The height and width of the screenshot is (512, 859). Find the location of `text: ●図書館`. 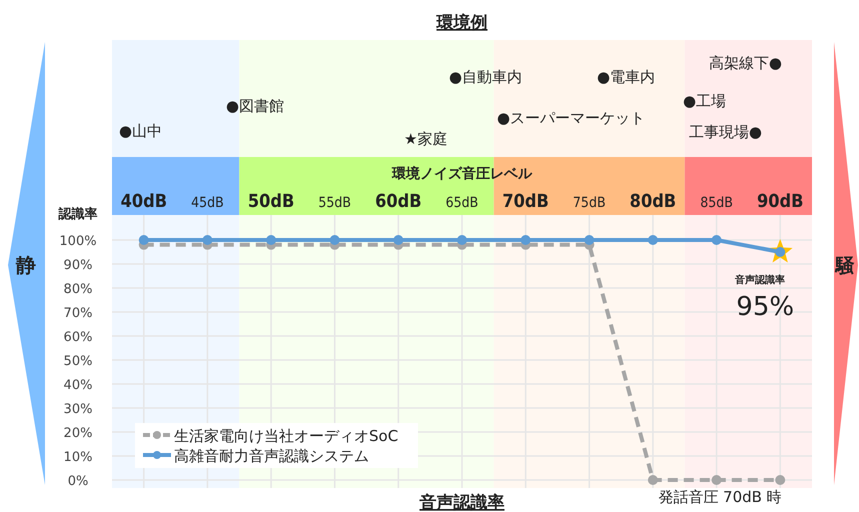

text: ●図書館 is located at coordinates (255, 106).